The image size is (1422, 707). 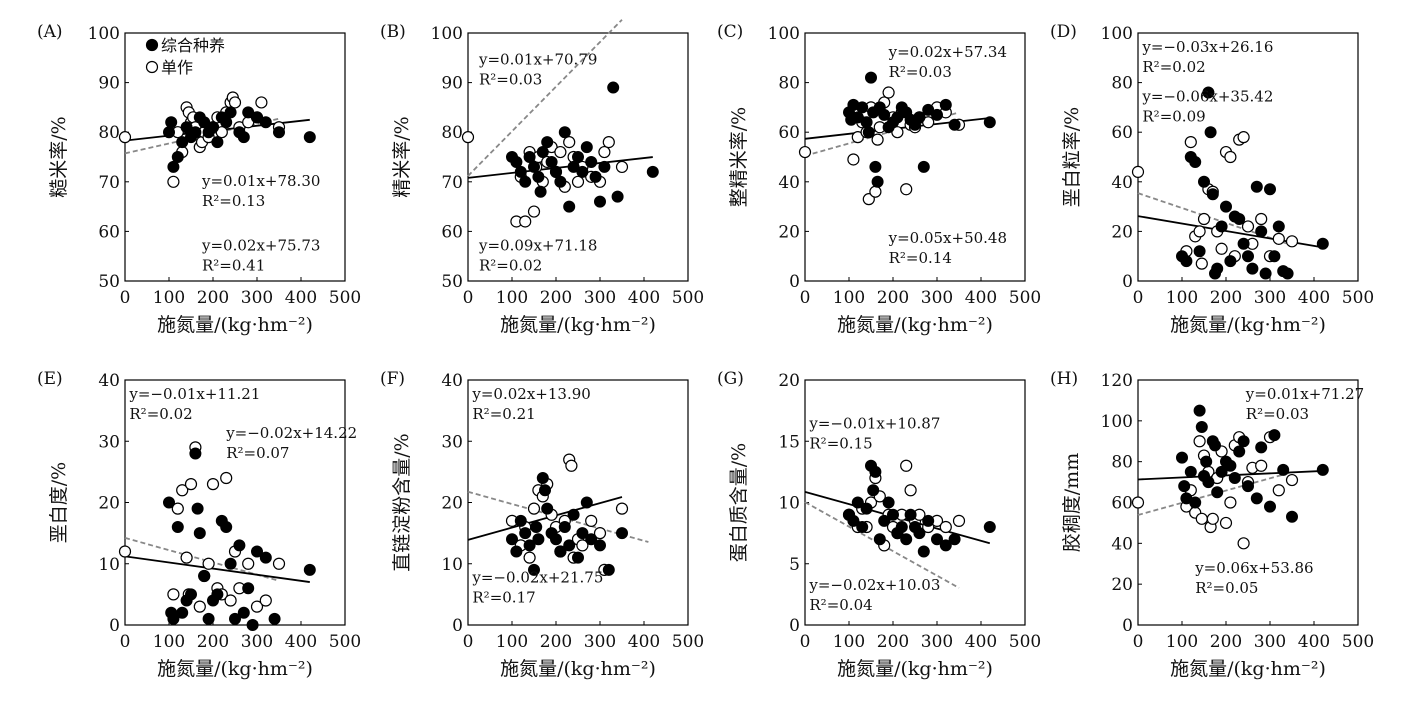 I want to click on y-tick-label: 40, so click(x=109, y=381).